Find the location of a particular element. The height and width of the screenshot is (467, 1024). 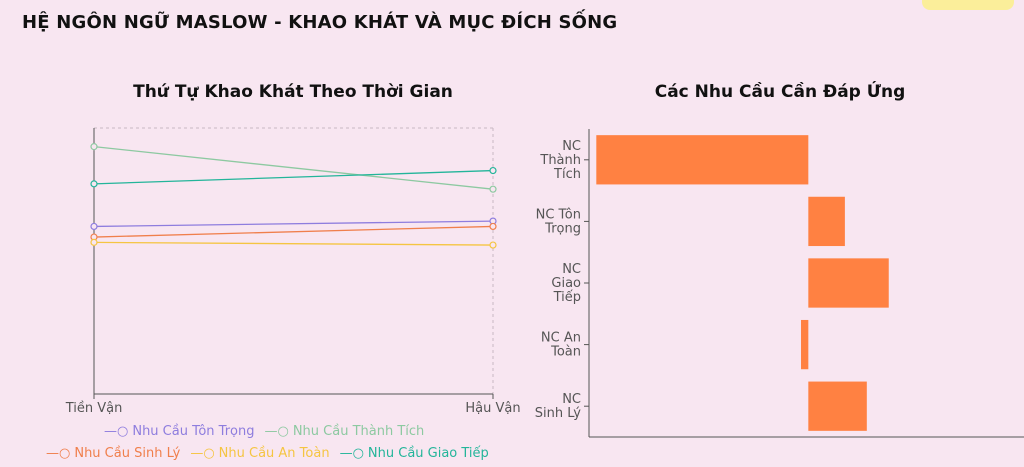

legend-label: Nhu Cầu Giao Tiếp is located at coordinates (428, 453).